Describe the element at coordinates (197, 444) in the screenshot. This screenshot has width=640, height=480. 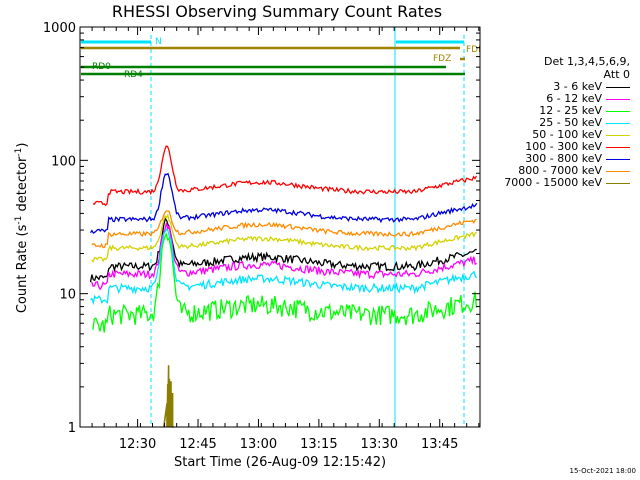
I see `x-tick-label: 12:45` at that location.